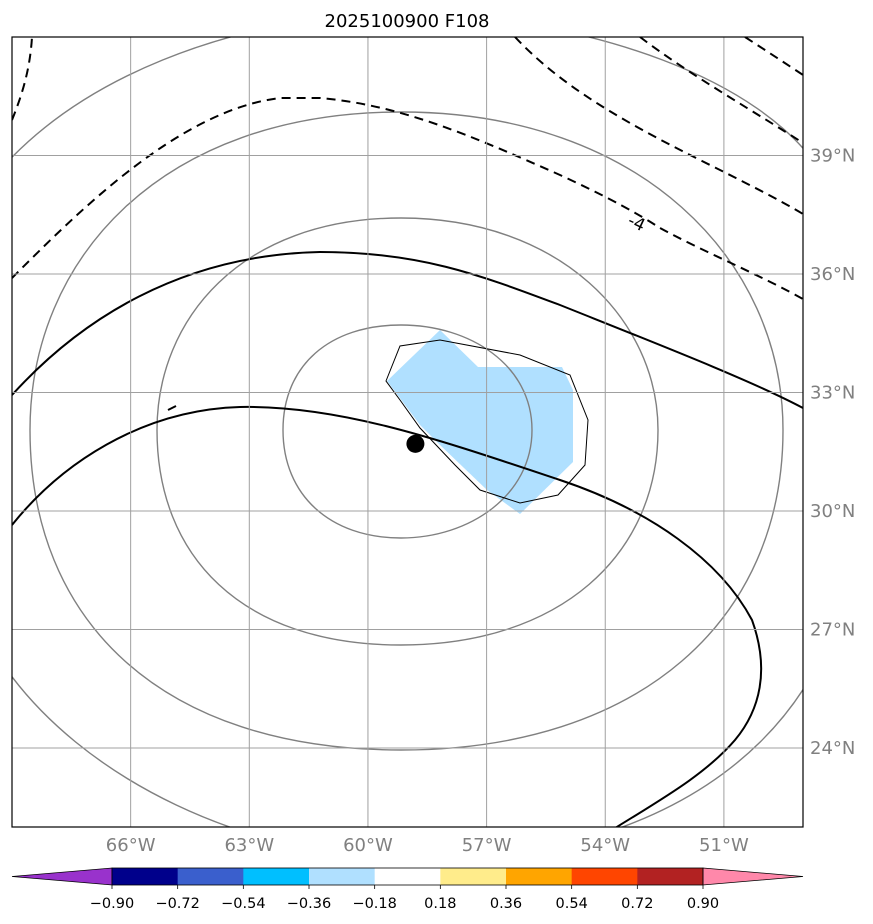 The width and height of the screenshot is (873, 924). I want to click on x-tick-label: 60°W, so click(368, 845).